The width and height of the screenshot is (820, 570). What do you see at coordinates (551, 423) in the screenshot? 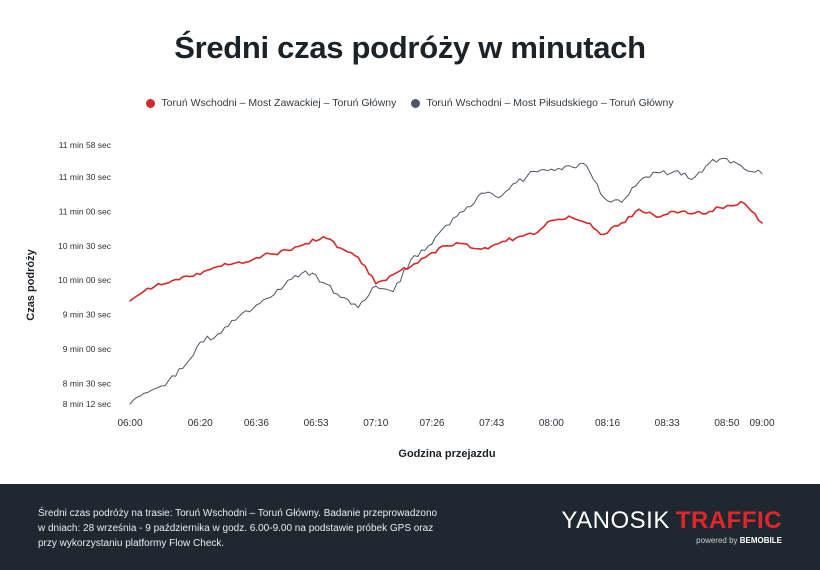
I see `x-tick-label: 08:00` at bounding box center [551, 423].